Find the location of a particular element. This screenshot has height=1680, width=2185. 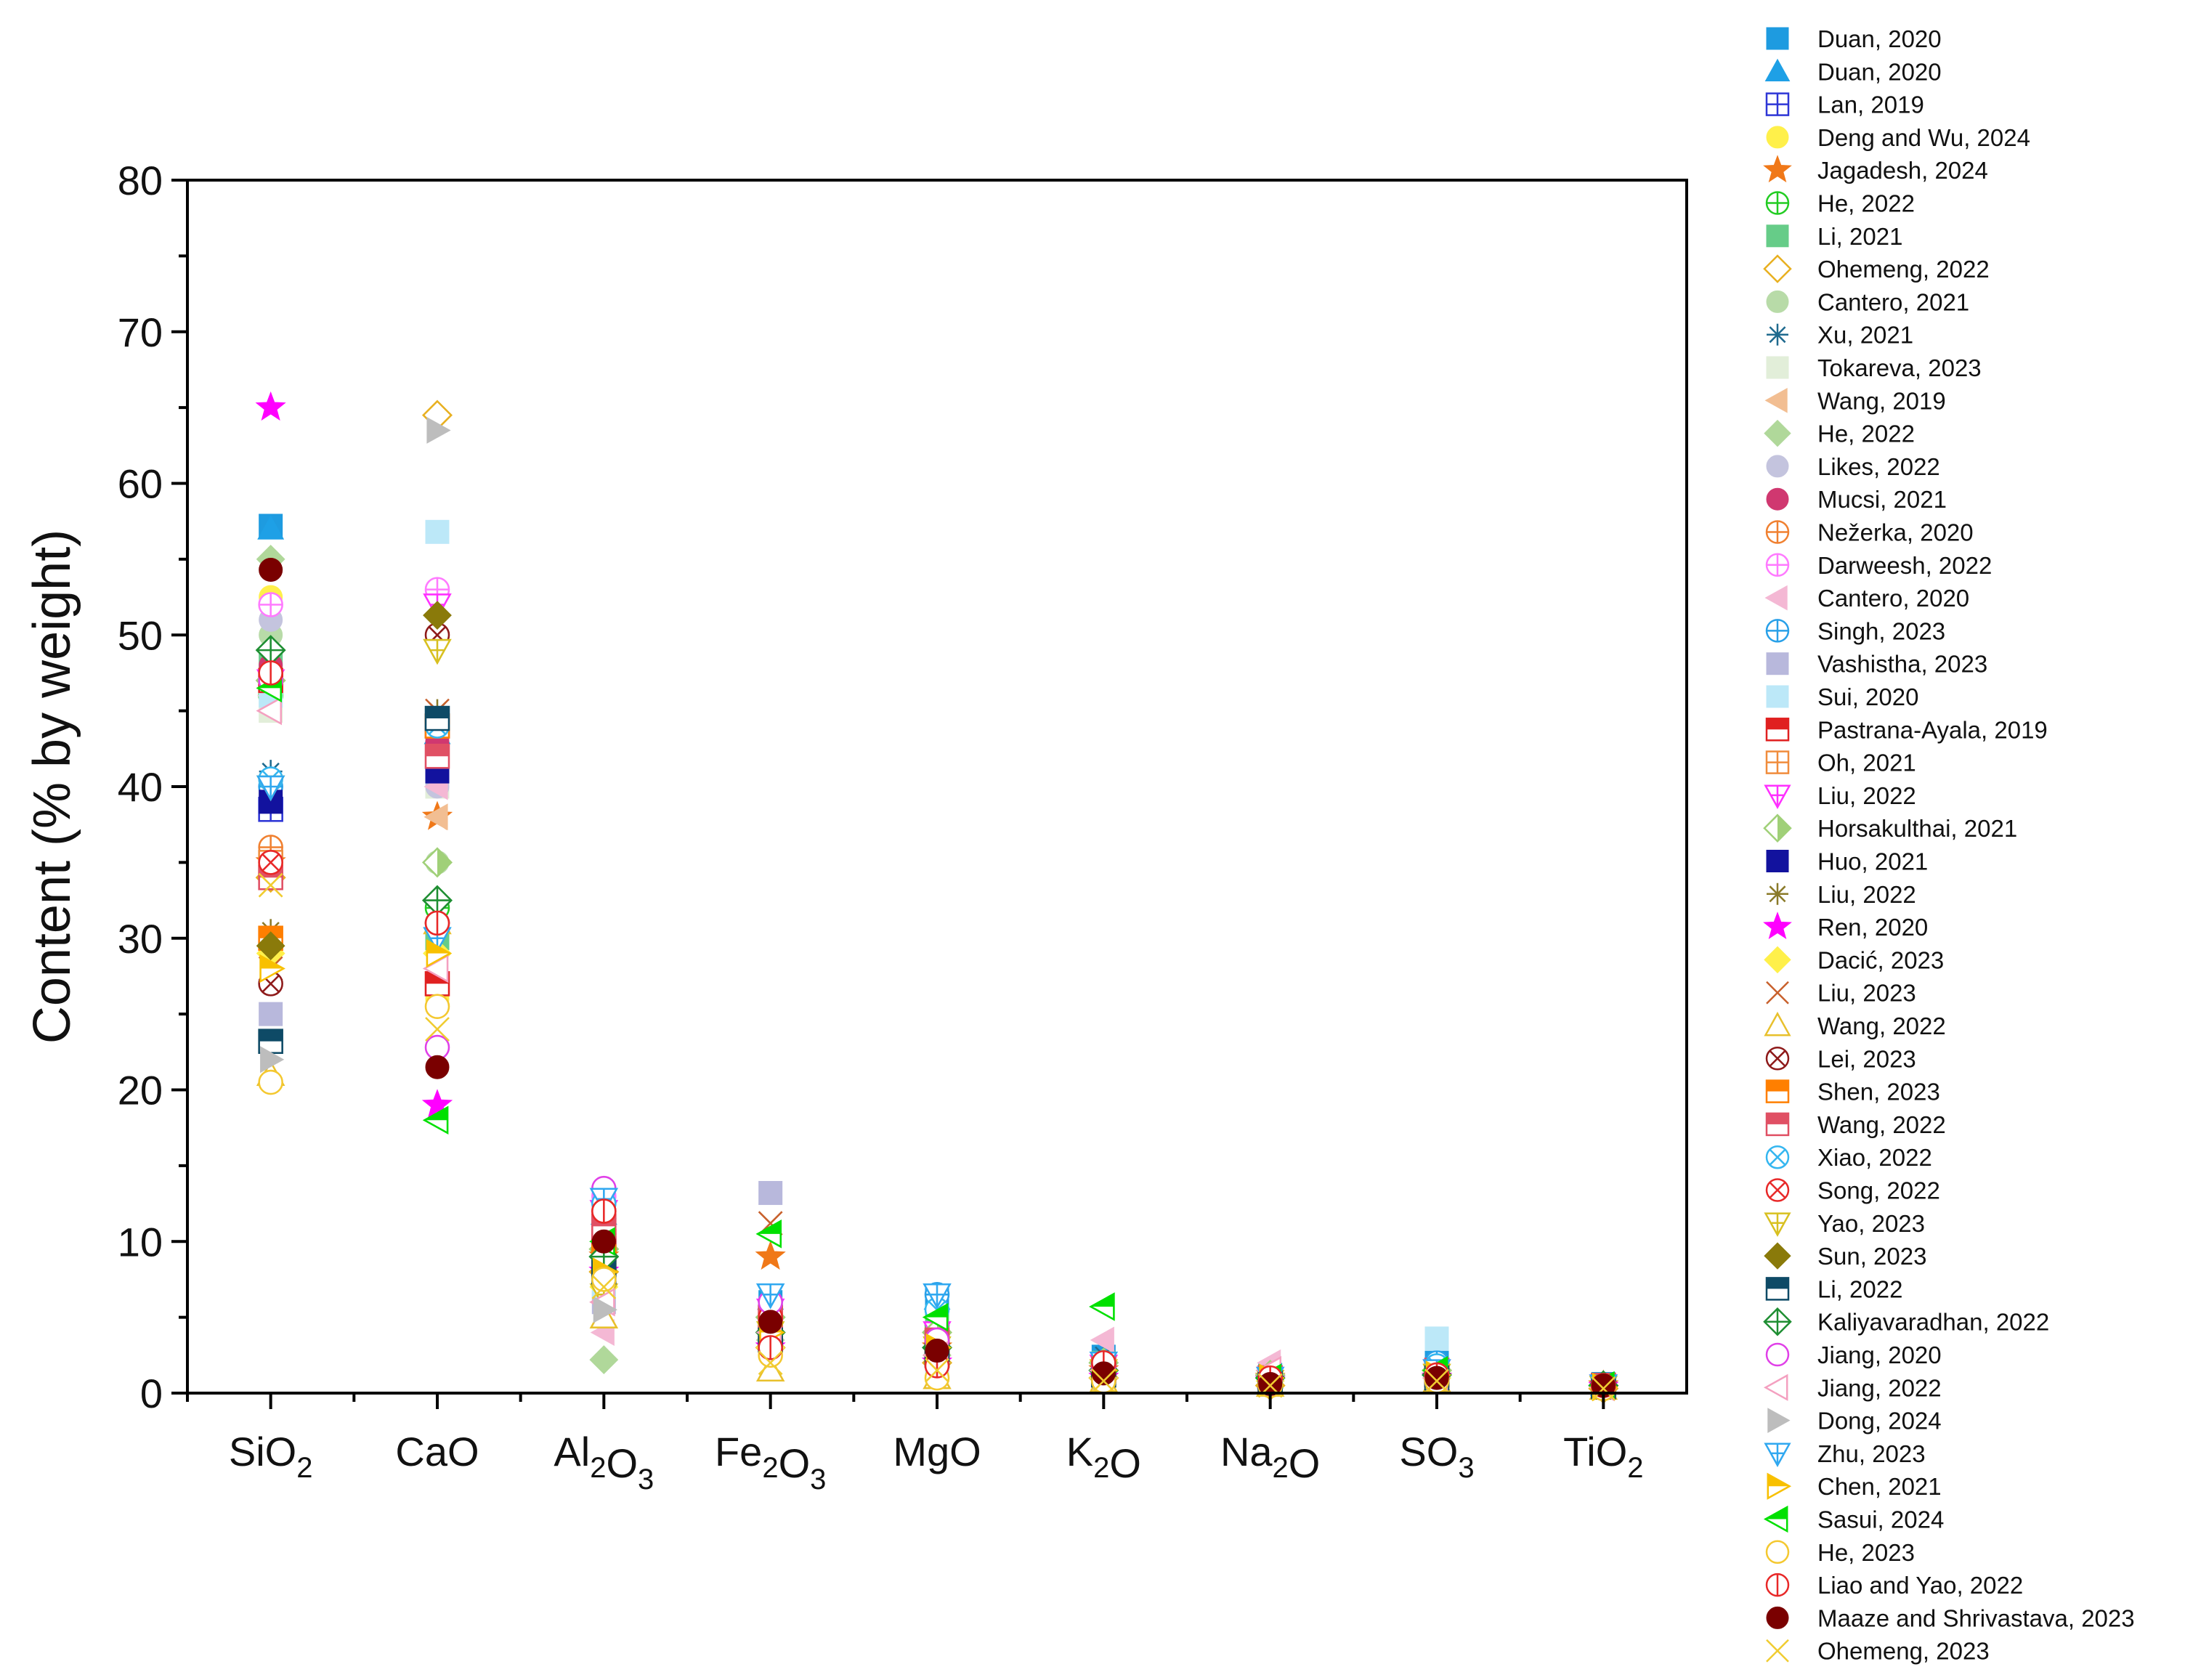

legend-label: Darweesh, 2022 is located at coordinates (1904, 565).